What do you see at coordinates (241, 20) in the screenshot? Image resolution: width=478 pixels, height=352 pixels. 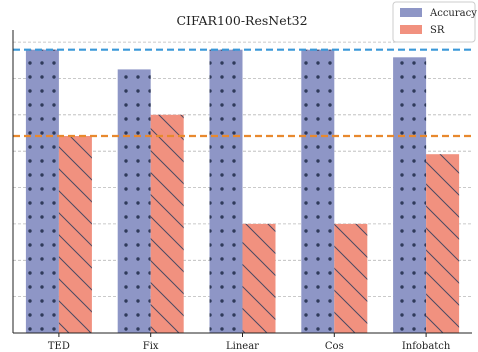 I see `chart-title: CIFAR100-ResNet32` at bounding box center [241, 20].